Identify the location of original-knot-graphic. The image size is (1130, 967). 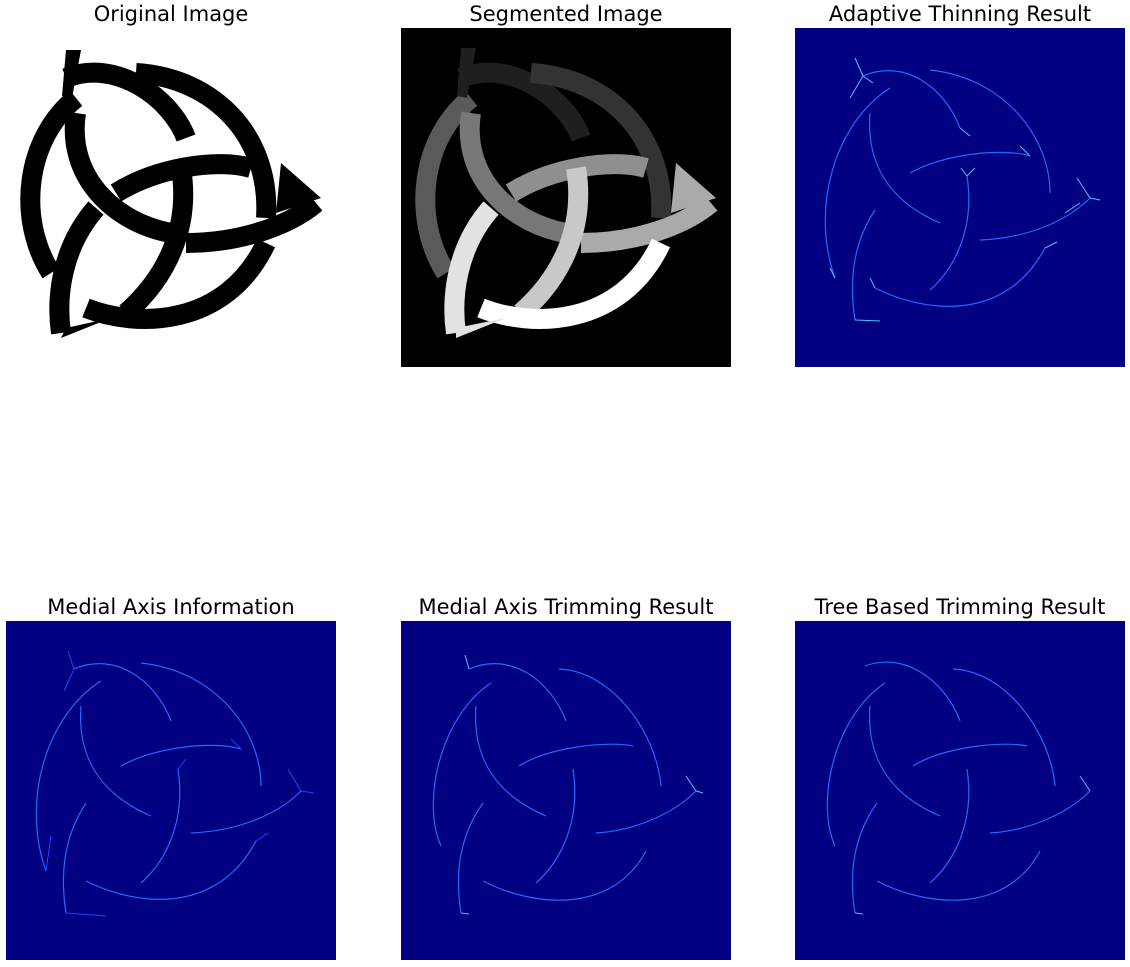
(171, 197).